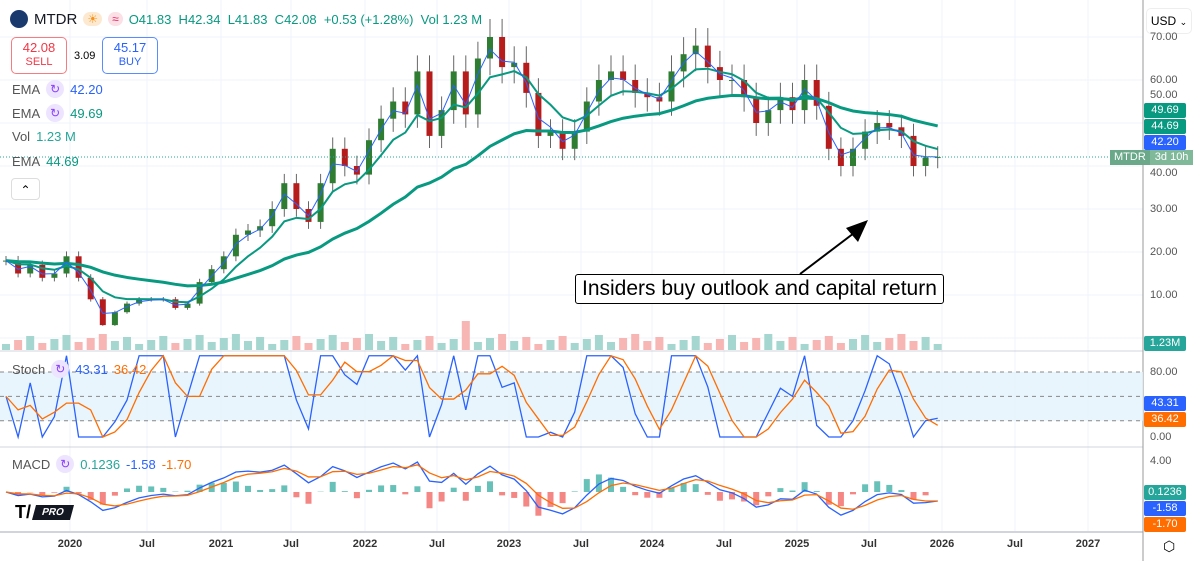 The image size is (1200, 561). Describe the element at coordinates (25, 189) in the screenshot. I see `collapse-legend-button: ⌃` at that location.